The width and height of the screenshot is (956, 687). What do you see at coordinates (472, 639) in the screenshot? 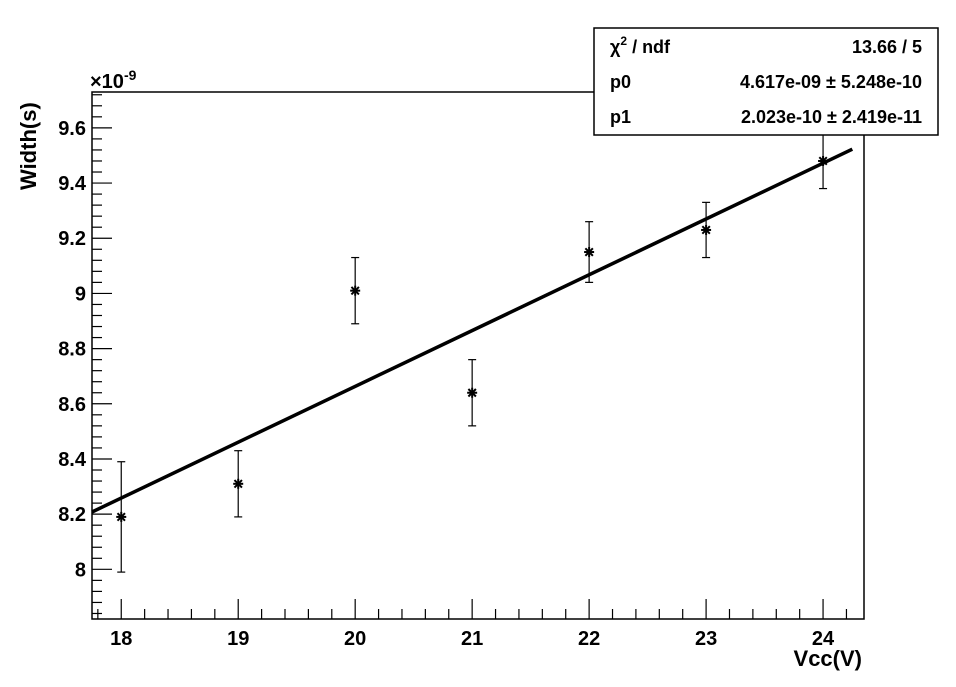
I see `x-tick-label: 21` at bounding box center [472, 639].